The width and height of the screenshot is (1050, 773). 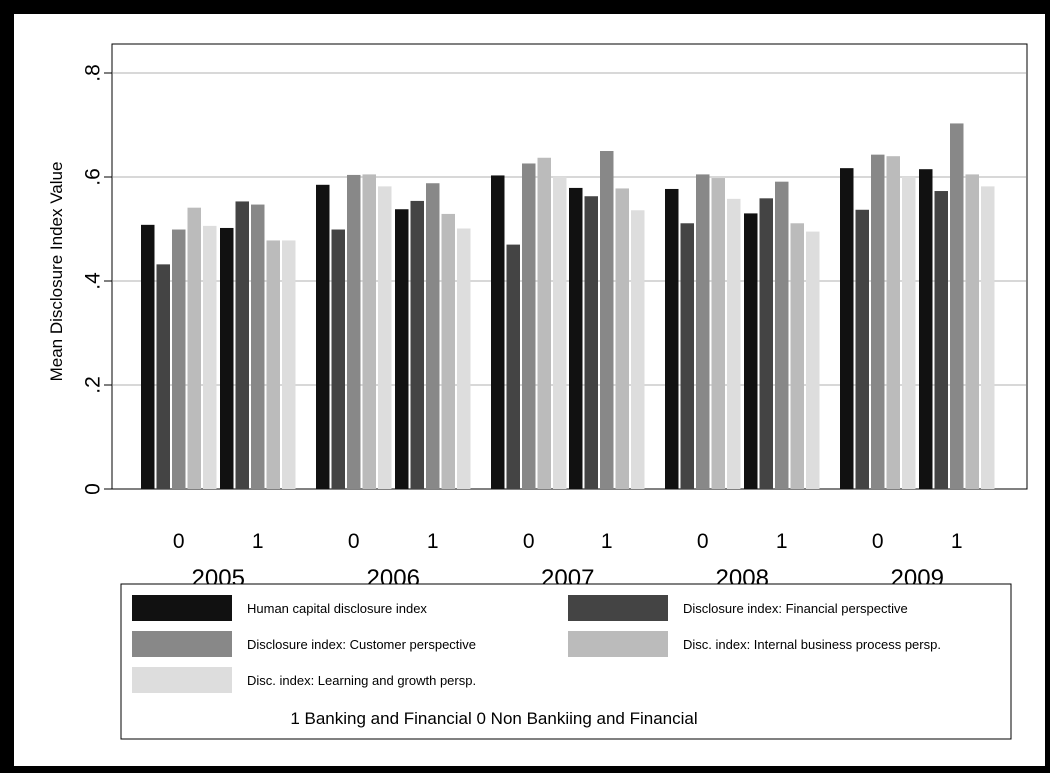 What do you see at coordinates (93, 385) in the screenshot?
I see `y-tick-label: .2` at bounding box center [93, 385].